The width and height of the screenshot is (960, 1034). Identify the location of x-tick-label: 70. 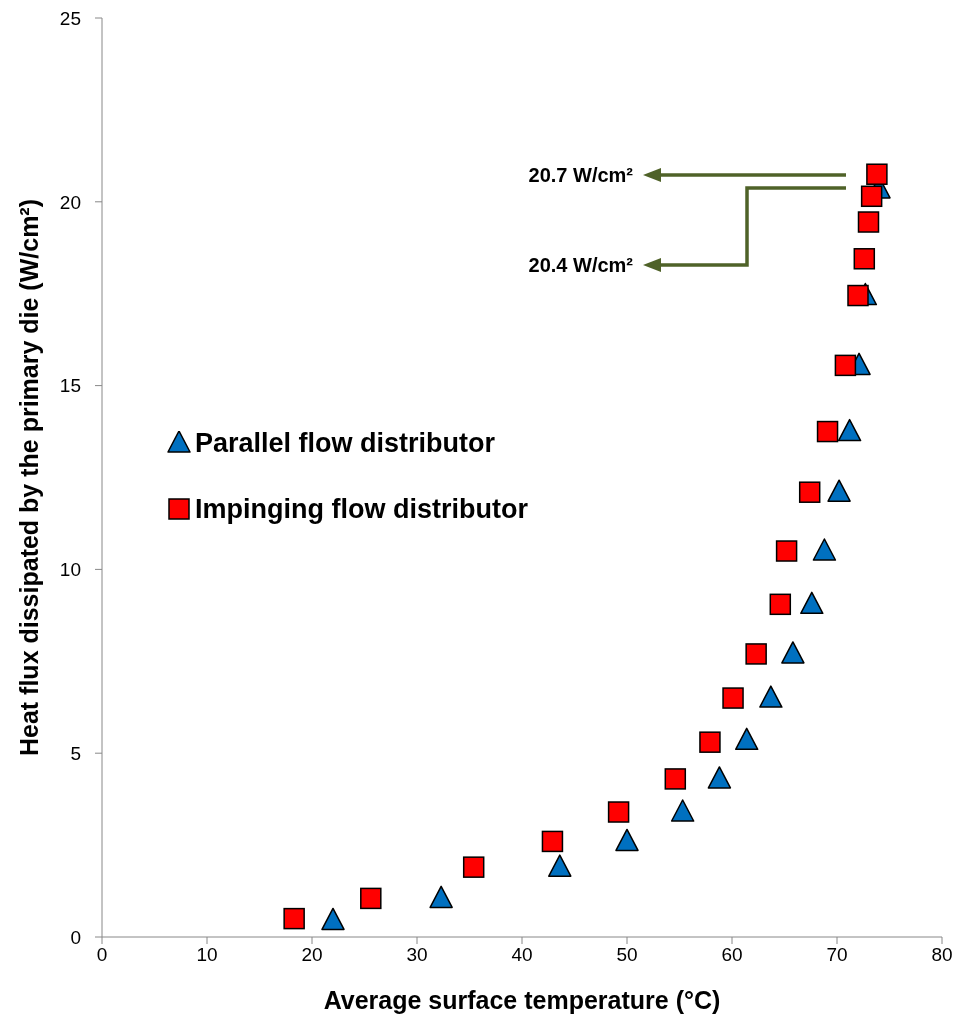
(837, 955).